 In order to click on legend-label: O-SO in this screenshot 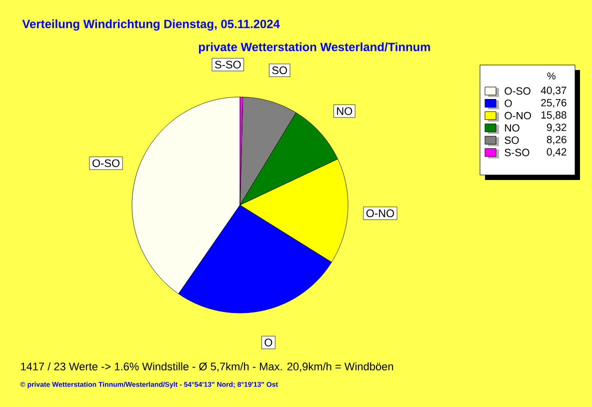, I will do `click(517, 91)`.